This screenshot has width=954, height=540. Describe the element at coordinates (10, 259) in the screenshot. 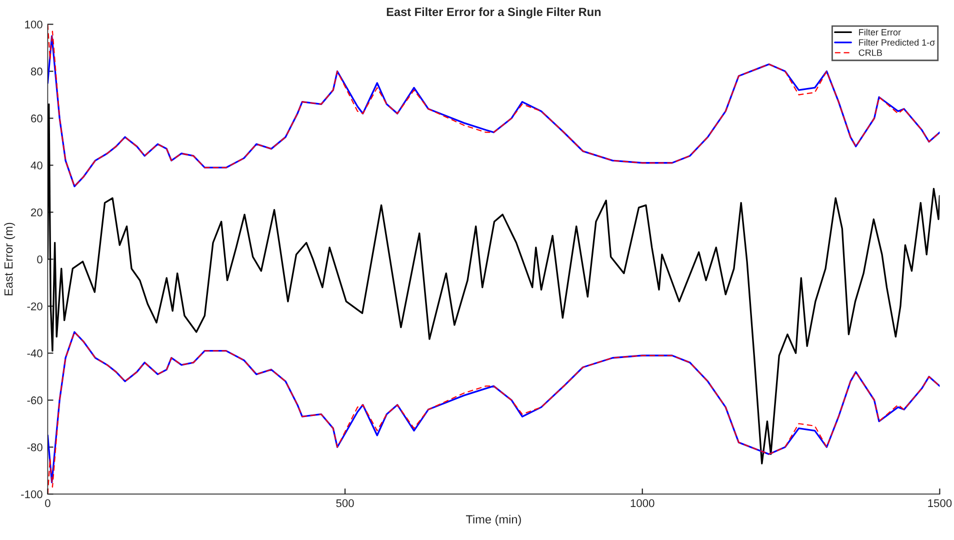

I see `y-axis-title: East Error (m)` at that location.